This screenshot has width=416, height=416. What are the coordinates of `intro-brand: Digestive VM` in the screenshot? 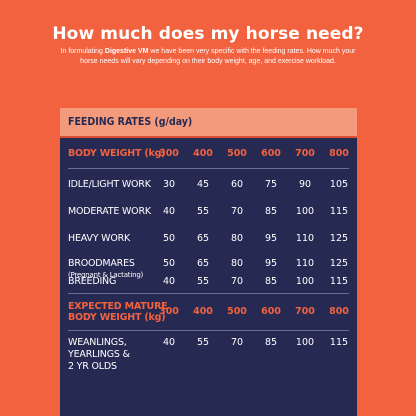 It's located at (126, 51).